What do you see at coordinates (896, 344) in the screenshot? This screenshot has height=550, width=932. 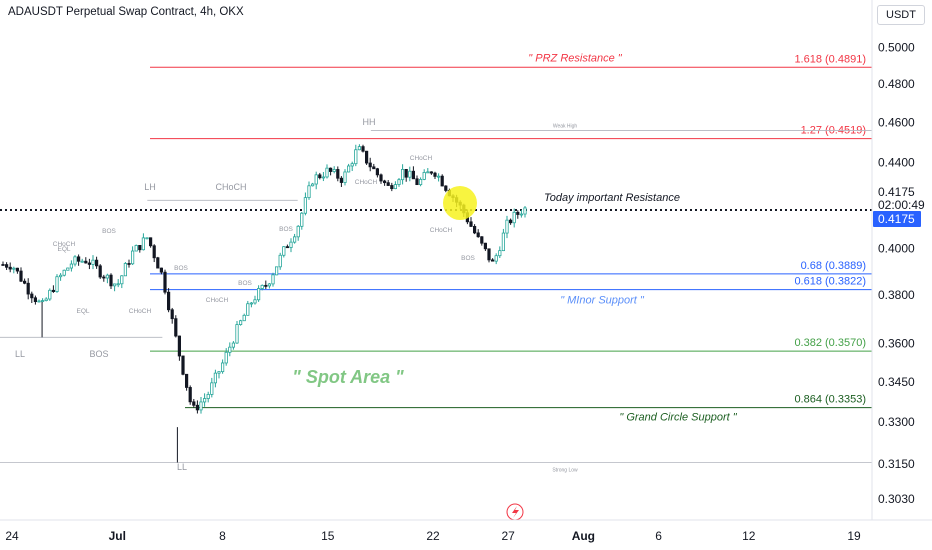 I see `price-tick-label: 0.3600` at bounding box center [896, 344].